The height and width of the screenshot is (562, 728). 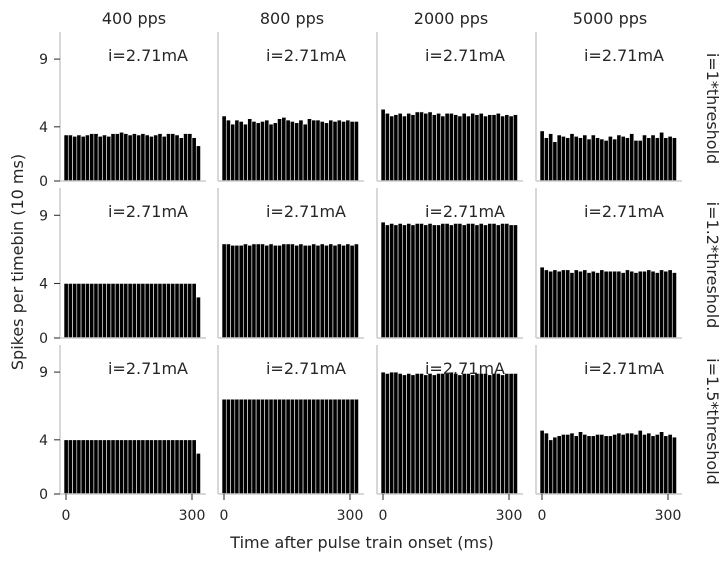 I want to click on panel-r1-c3: i=2.71mA 2000 pps, so click(x=449, y=95).